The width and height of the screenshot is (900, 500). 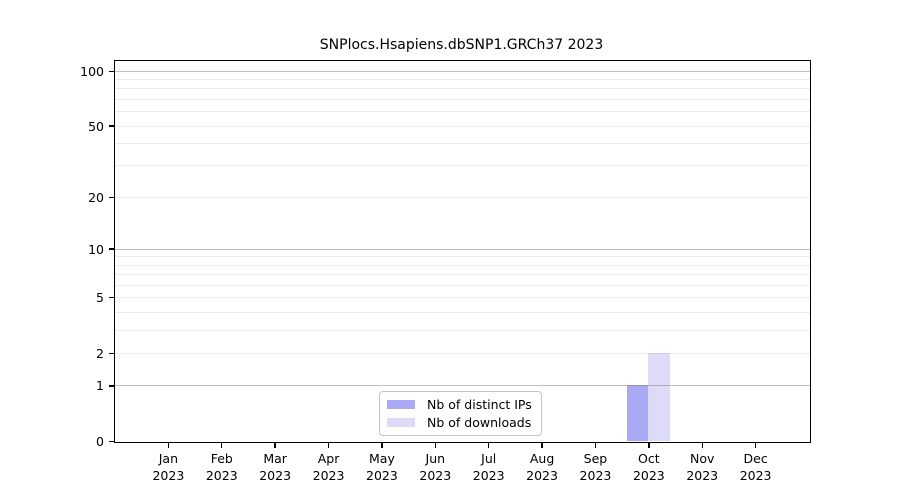 I want to click on y-tick-label: 50, so click(x=96, y=126).